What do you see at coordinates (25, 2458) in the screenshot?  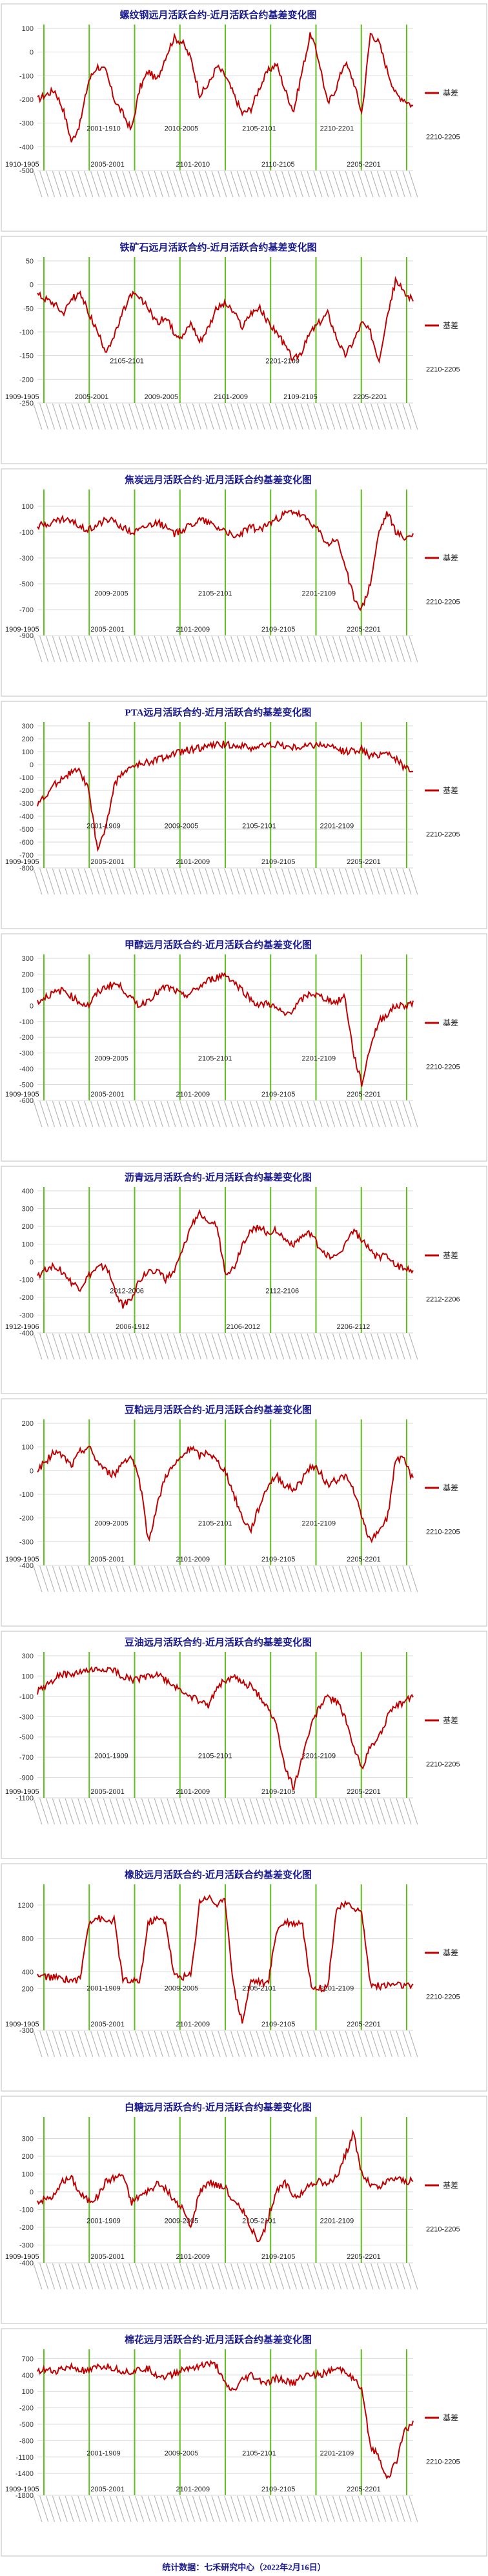 I see `y-tick-label: -1100` at bounding box center [25, 2458].